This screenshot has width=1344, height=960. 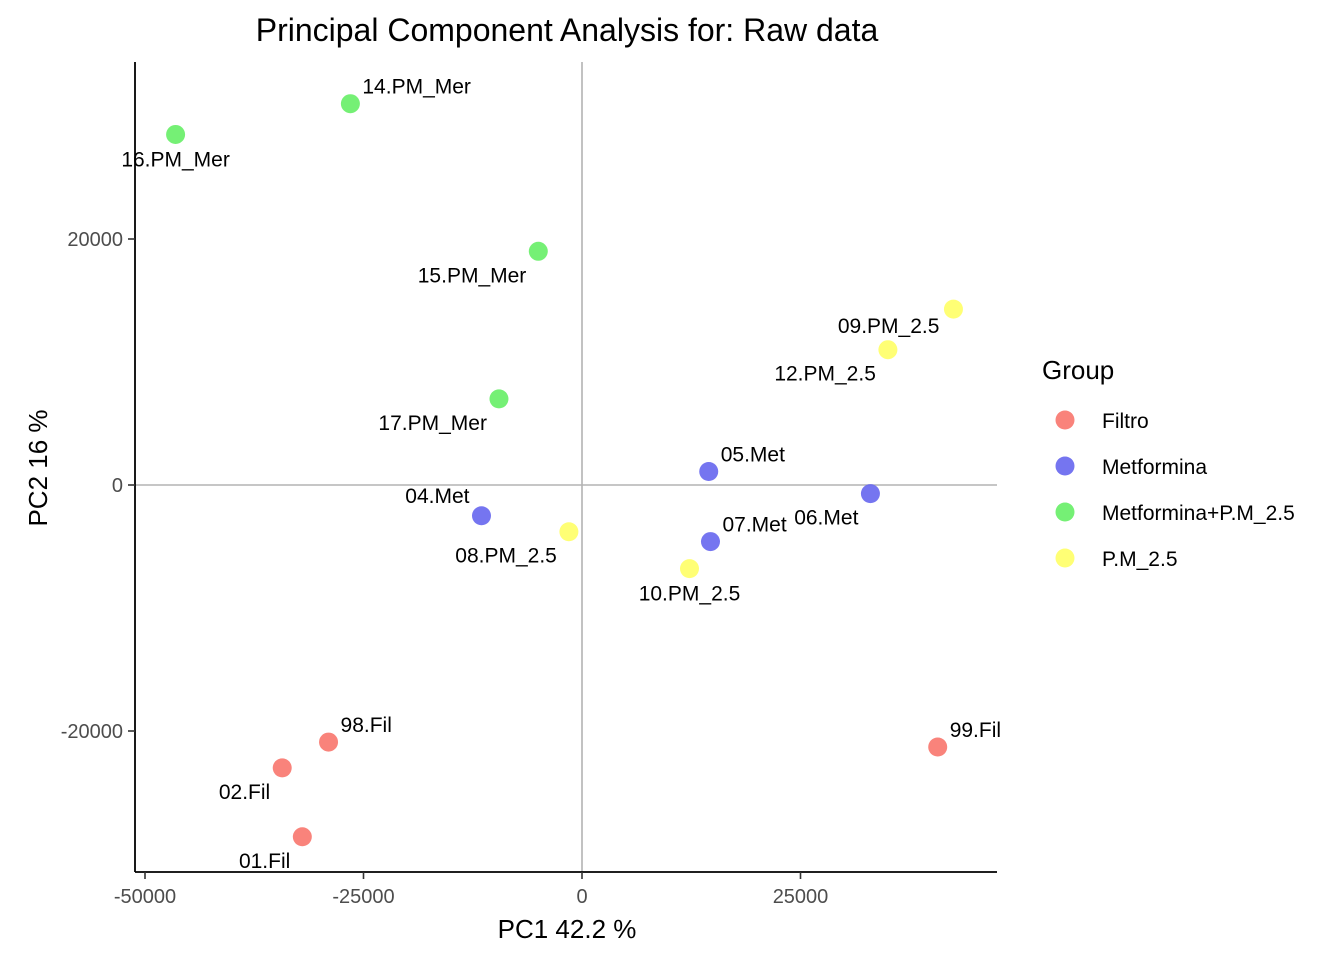 What do you see at coordinates (826, 518) in the screenshot?
I see `data-point-label: 06.Met` at bounding box center [826, 518].